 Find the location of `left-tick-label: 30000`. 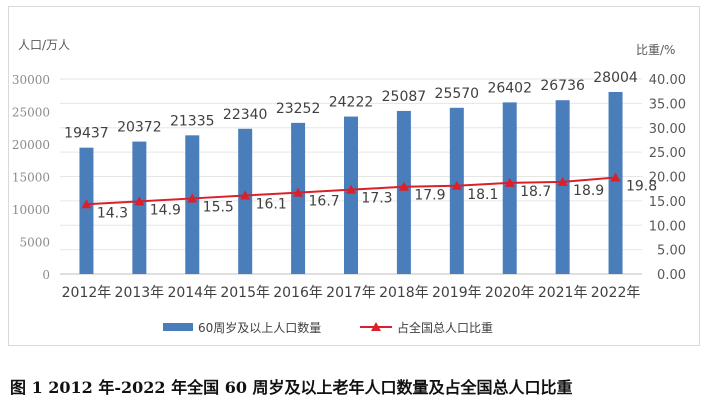

left-tick-label: 30000 is located at coordinates (31, 80).